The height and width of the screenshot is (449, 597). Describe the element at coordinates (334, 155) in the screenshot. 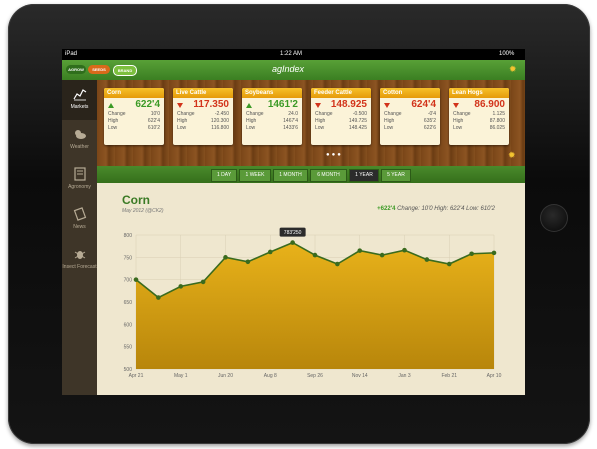

I see `page-indicator: ●●●` at that location.